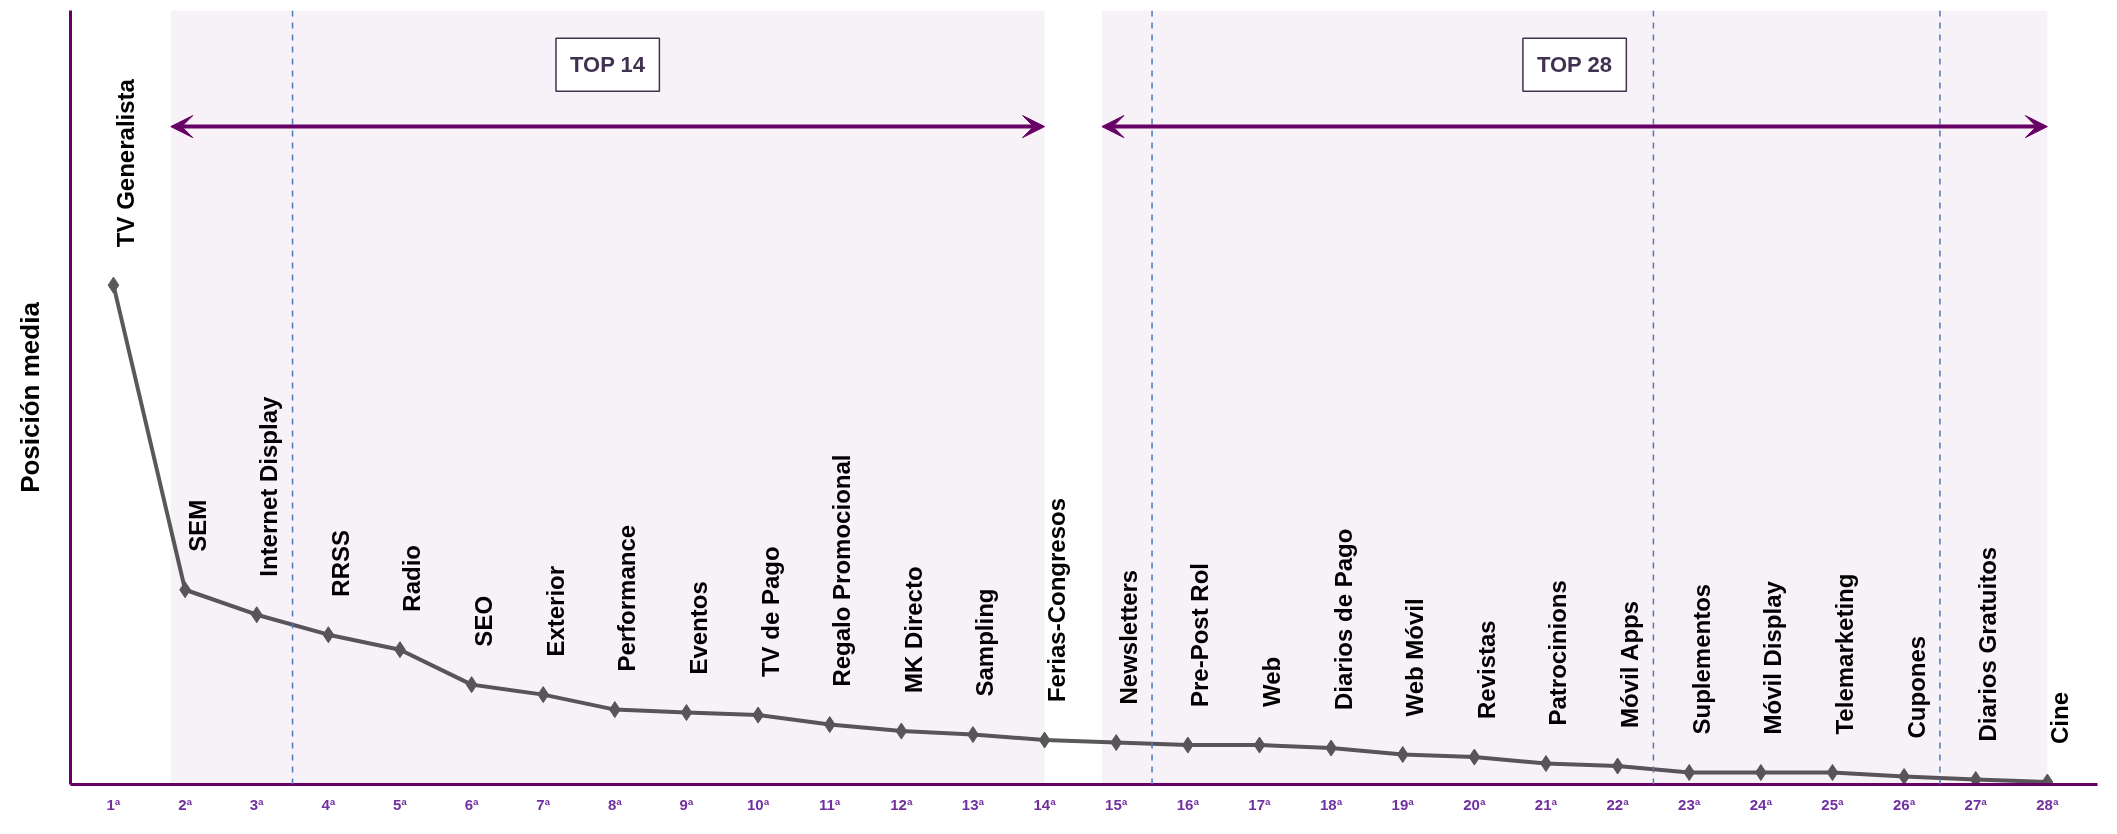 Image resolution: width=2117 pixels, height=834 pixels. I want to click on annotation: Eventos, so click(698, 628).